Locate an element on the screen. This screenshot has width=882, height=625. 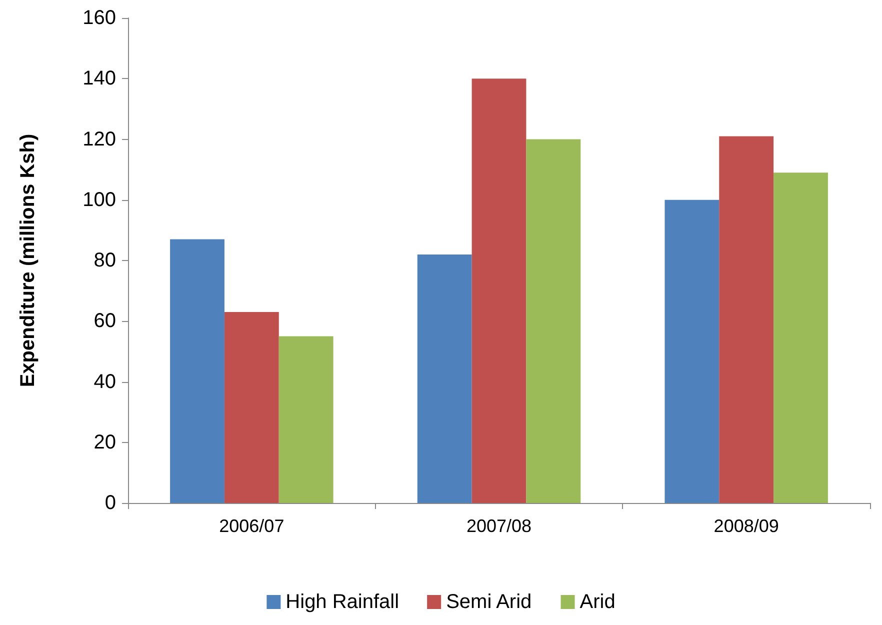
y-tick-label: 140 is located at coordinates (99, 79).